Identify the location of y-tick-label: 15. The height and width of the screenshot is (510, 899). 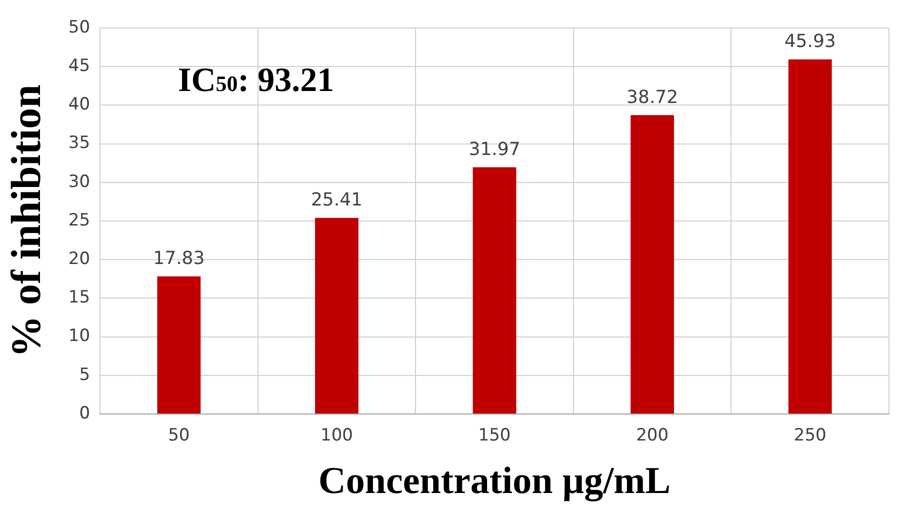
(79, 298).